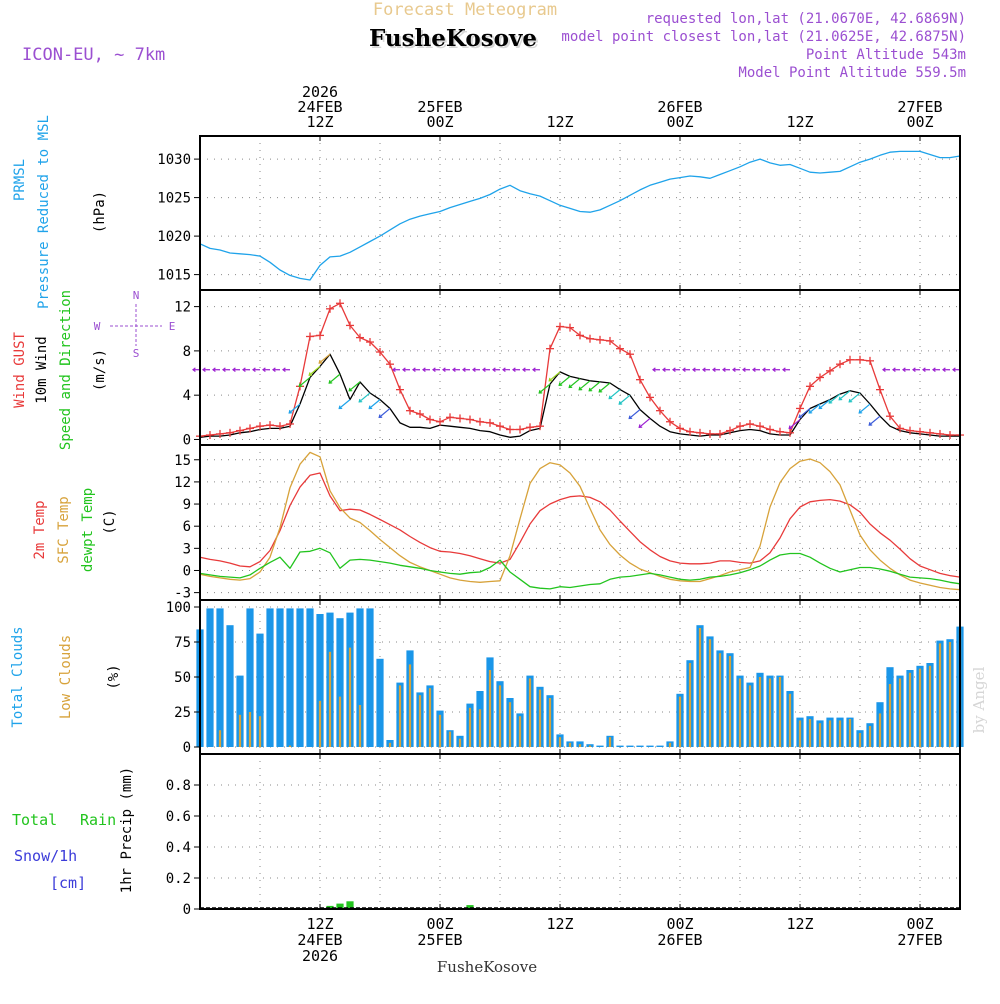  I want to click on temp-unit: (C), so click(110, 521).